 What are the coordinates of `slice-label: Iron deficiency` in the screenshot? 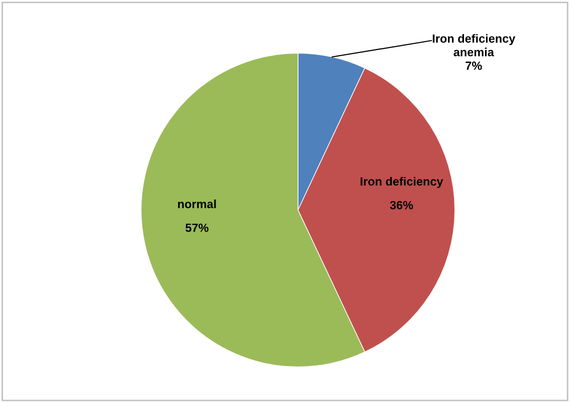 It's located at (402, 182).